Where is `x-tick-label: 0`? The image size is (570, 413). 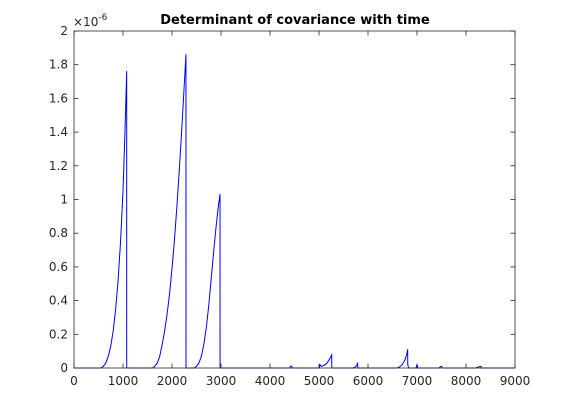 x-tick-label: 0 is located at coordinates (74, 381).